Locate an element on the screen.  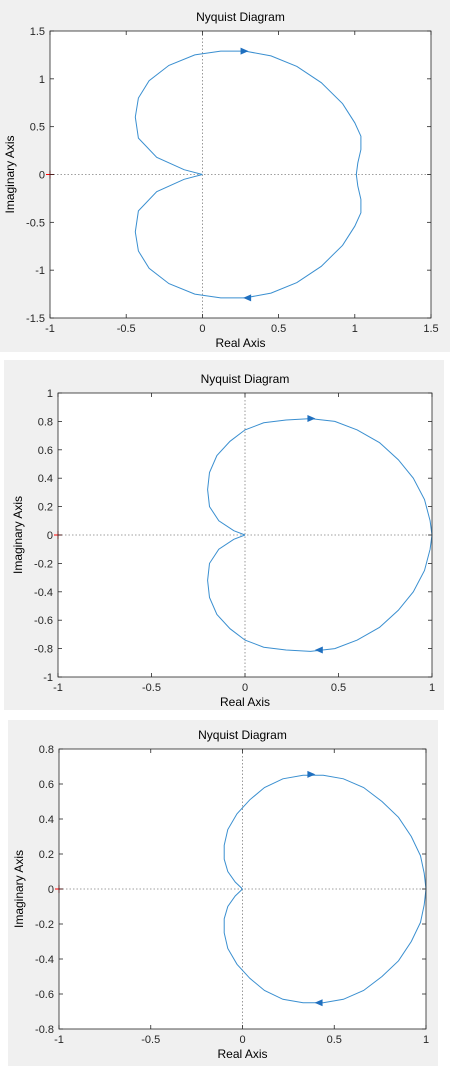
y-tick-label: -0.5 is located at coordinates (35, 223).